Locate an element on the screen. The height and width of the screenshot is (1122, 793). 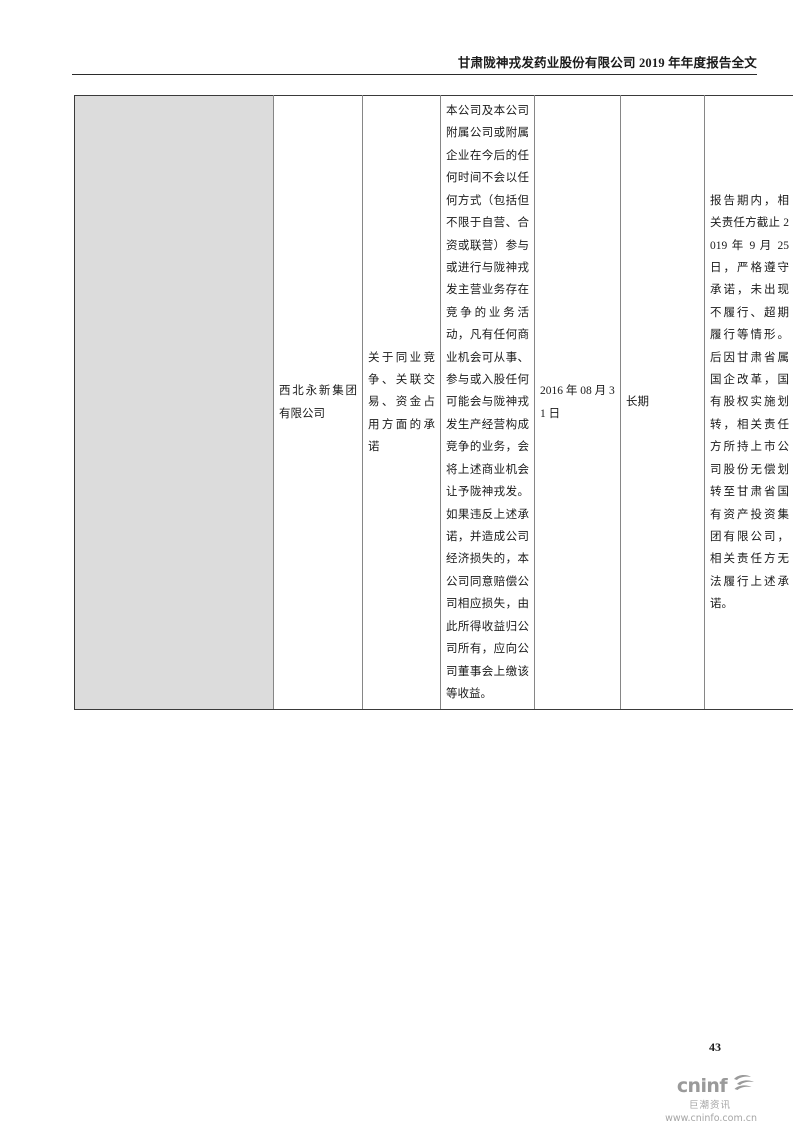
header-rule-divider is located at coordinates (414, 74).